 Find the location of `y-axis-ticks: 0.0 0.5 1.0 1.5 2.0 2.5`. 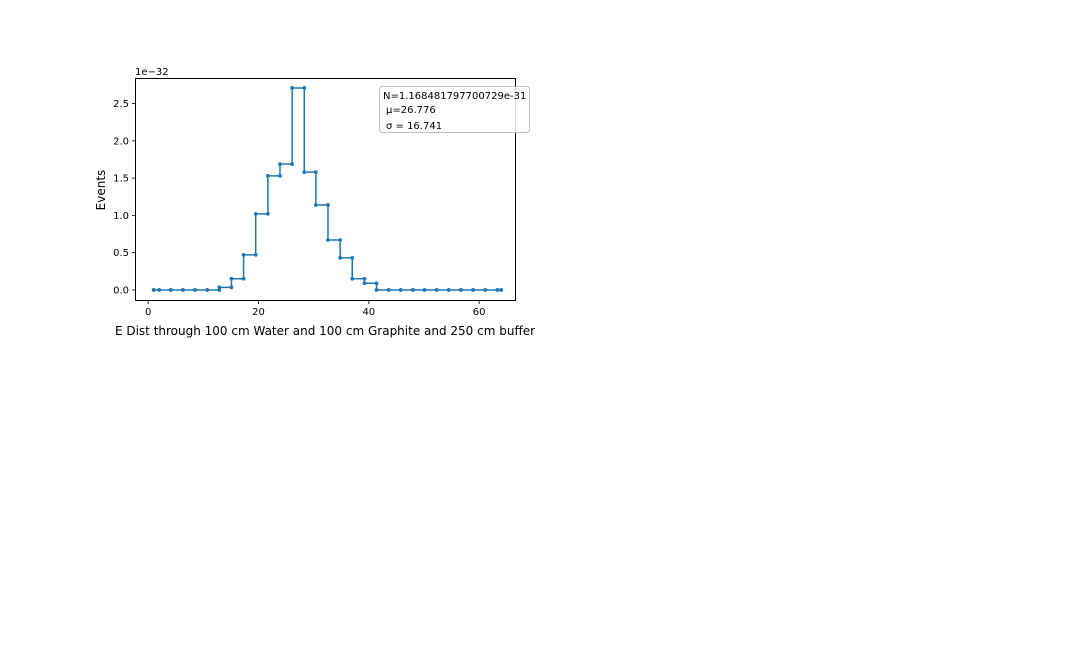

y-axis-ticks: 0.0 0.5 1.0 1.5 2.0 2.5 is located at coordinates (124, 197).